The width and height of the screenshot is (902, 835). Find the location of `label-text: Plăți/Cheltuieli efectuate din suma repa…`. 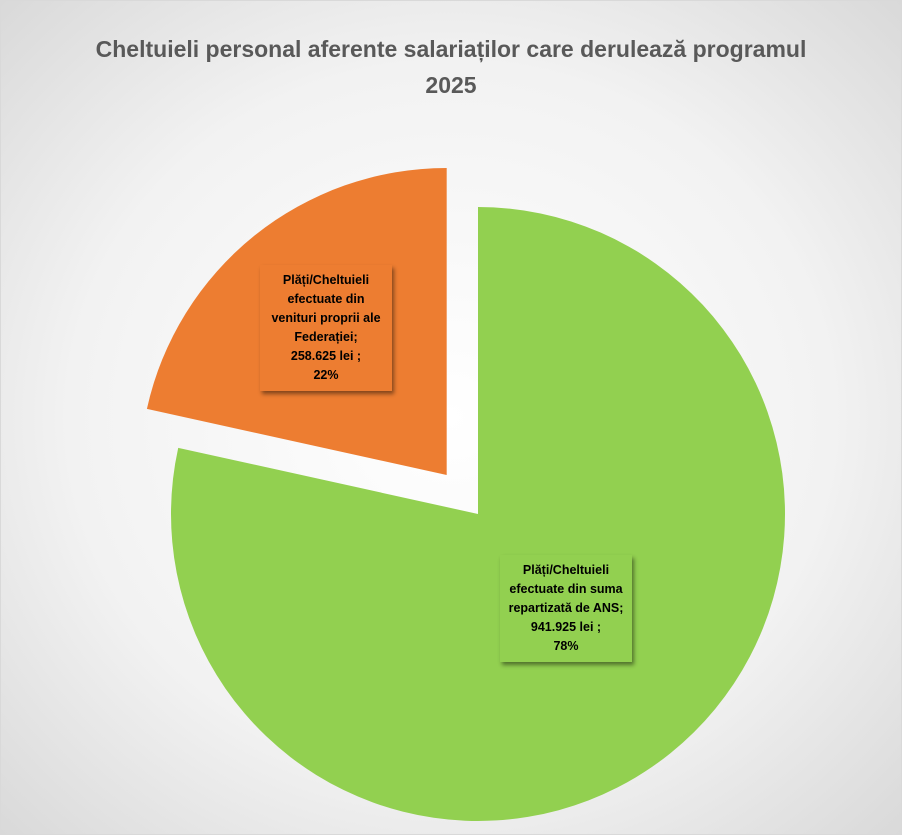

label-text: Plăți/Cheltuieli efectuate din suma repa… is located at coordinates (566, 588).